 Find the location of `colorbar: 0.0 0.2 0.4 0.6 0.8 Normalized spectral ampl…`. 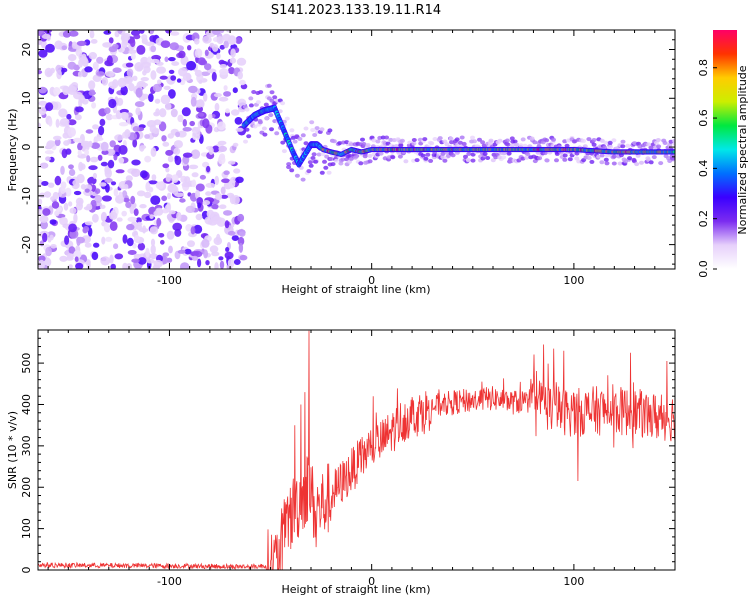

colorbar: 0.0 0.2 0.4 0.6 0.8 Normalized spectral ampl… is located at coordinates (723, 154).